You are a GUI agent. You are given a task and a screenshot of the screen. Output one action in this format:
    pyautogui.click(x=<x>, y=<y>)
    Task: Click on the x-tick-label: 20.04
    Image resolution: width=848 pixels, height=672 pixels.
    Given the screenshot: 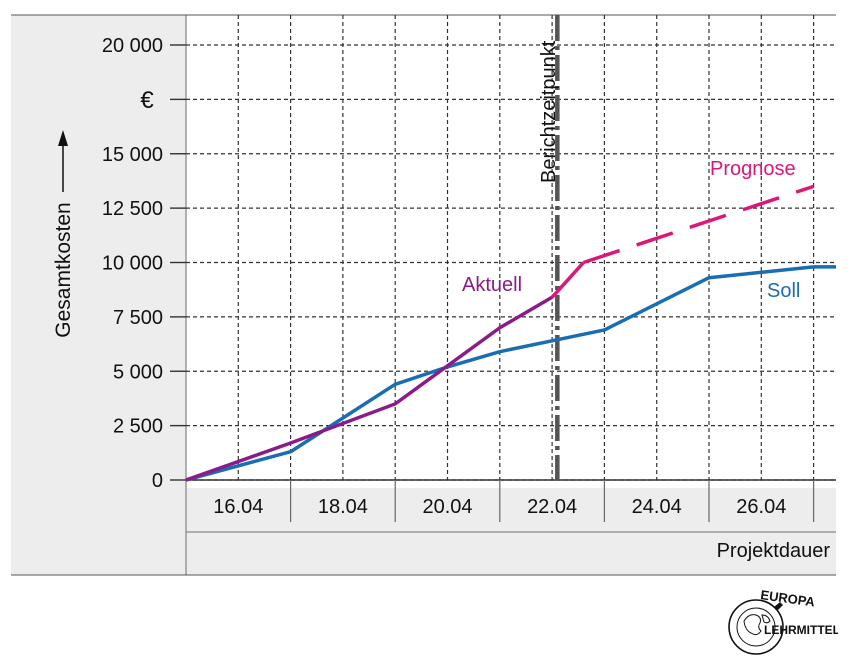 What is the action you would take?
    pyautogui.click(x=447, y=507)
    